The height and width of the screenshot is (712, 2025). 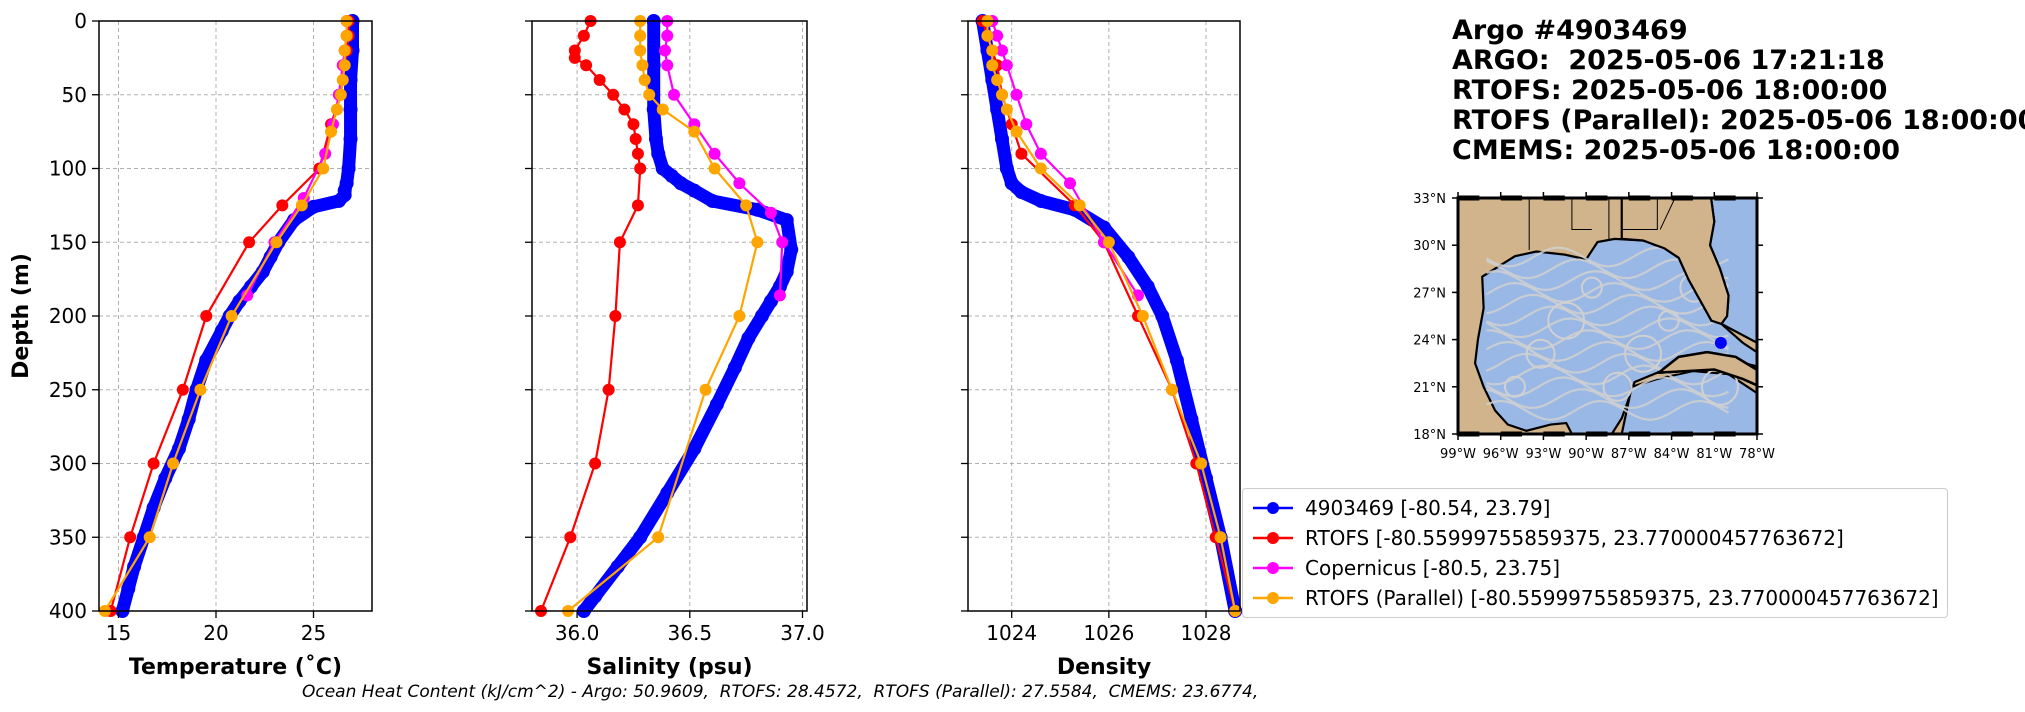 What do you see at coordinates (68, 390) in the screenshot?
I see `y-tick-label: 250` at bounding box center [68, 390].